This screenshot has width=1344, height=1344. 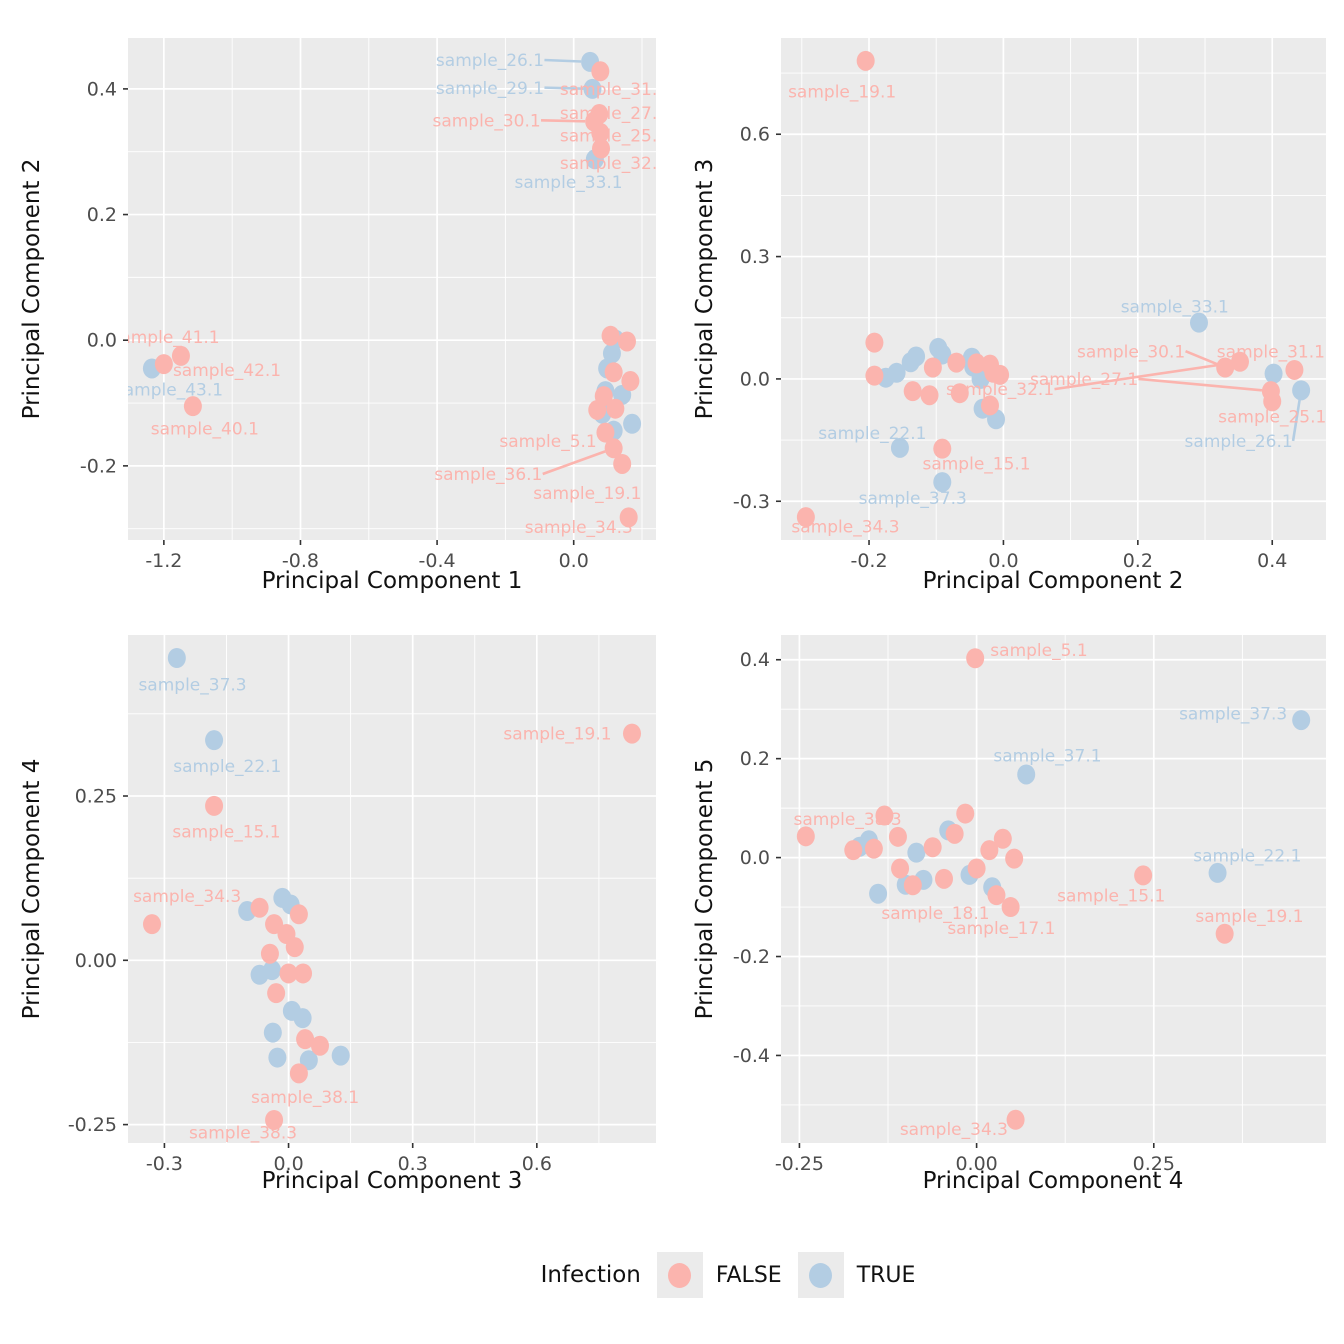 I want to click on y-tick-label: 0.3, so click(x=755, y=257).